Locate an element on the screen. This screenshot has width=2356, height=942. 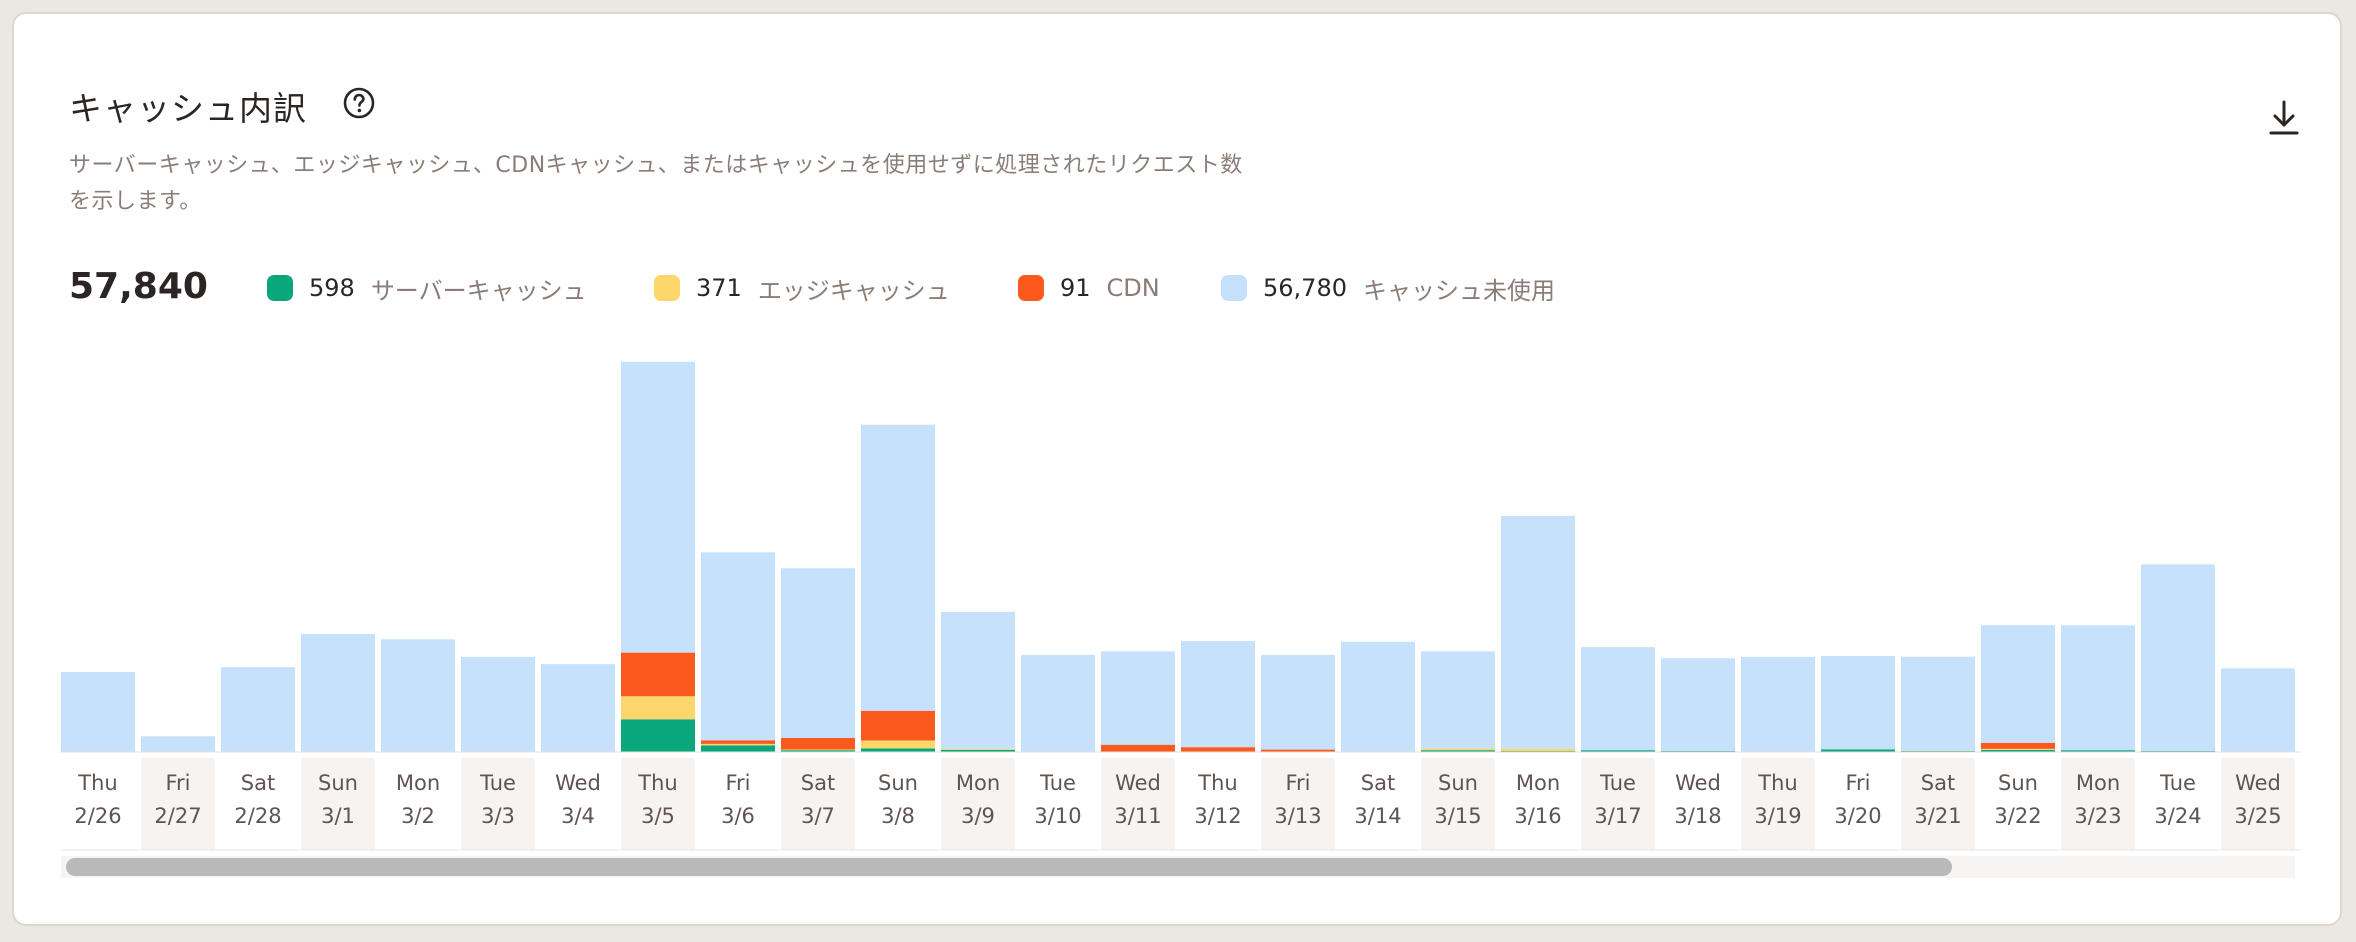
x-tick-date: 3/8 is located at coordinates (898, 816).